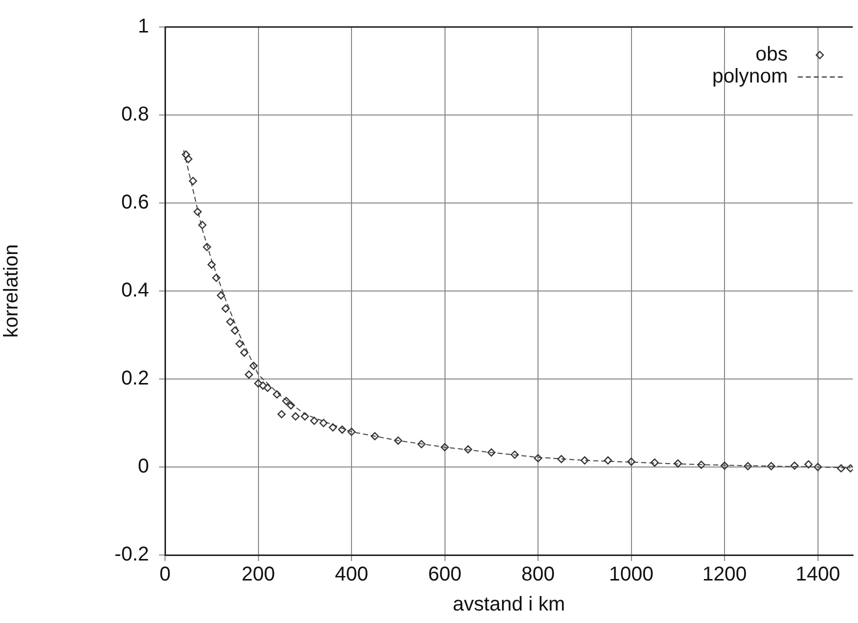  What do you see at coordinates (772, 55) in the screenshot?
I see `legend-label: obs` at bounding box center [772, 55].